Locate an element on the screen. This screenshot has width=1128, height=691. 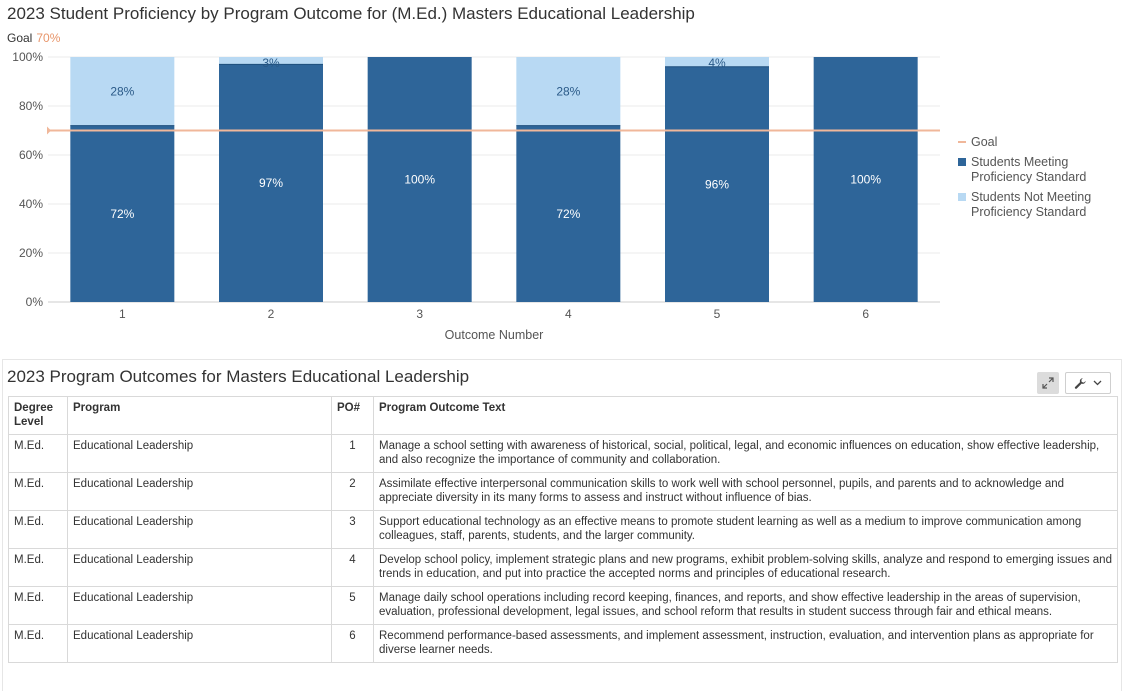
cell-po-number: 4 is located at coordinates (352, 567).